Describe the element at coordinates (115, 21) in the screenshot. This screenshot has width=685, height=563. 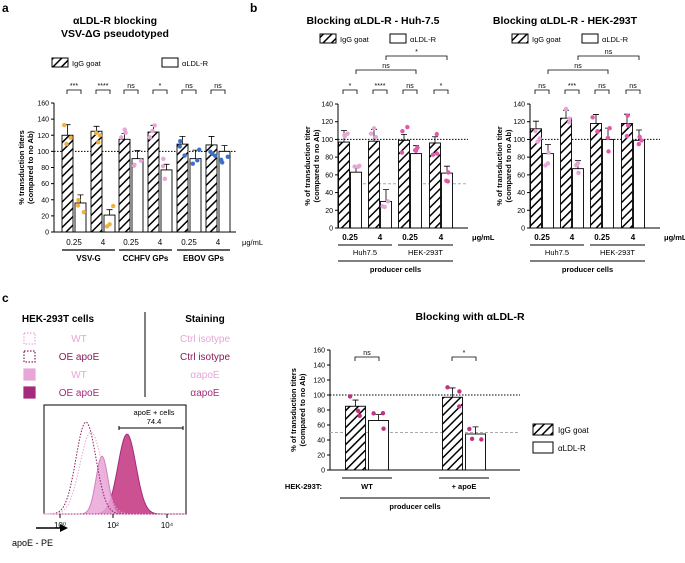
I see `chart-title: αLDL-R blocking` at that location.